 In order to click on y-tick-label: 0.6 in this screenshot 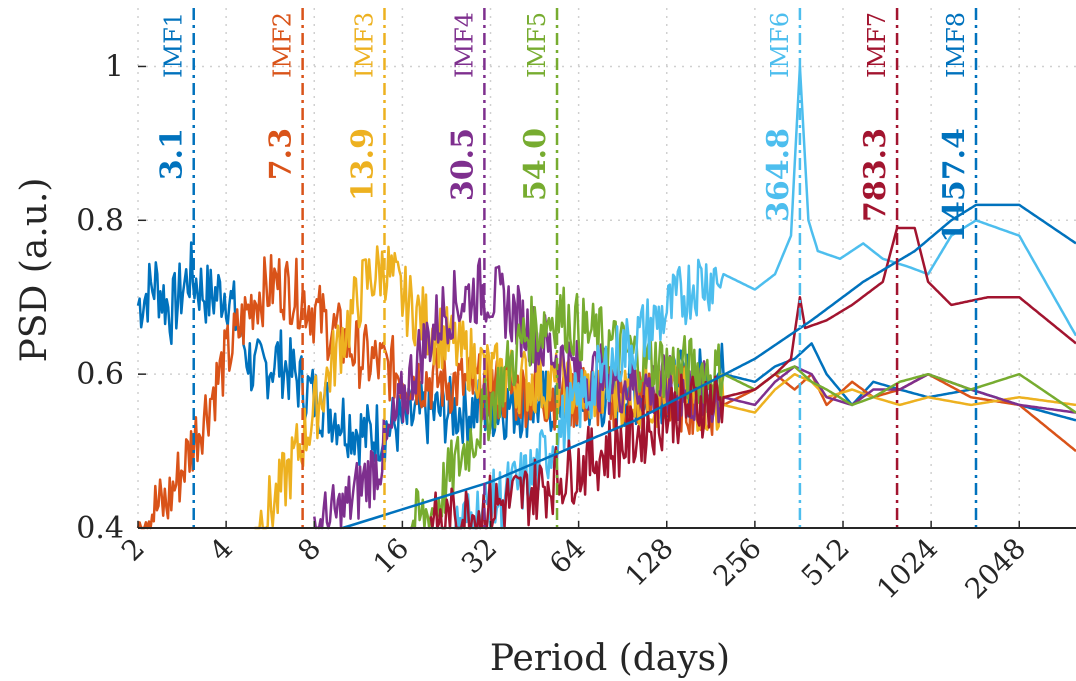, I will do `click(100, 374)`.